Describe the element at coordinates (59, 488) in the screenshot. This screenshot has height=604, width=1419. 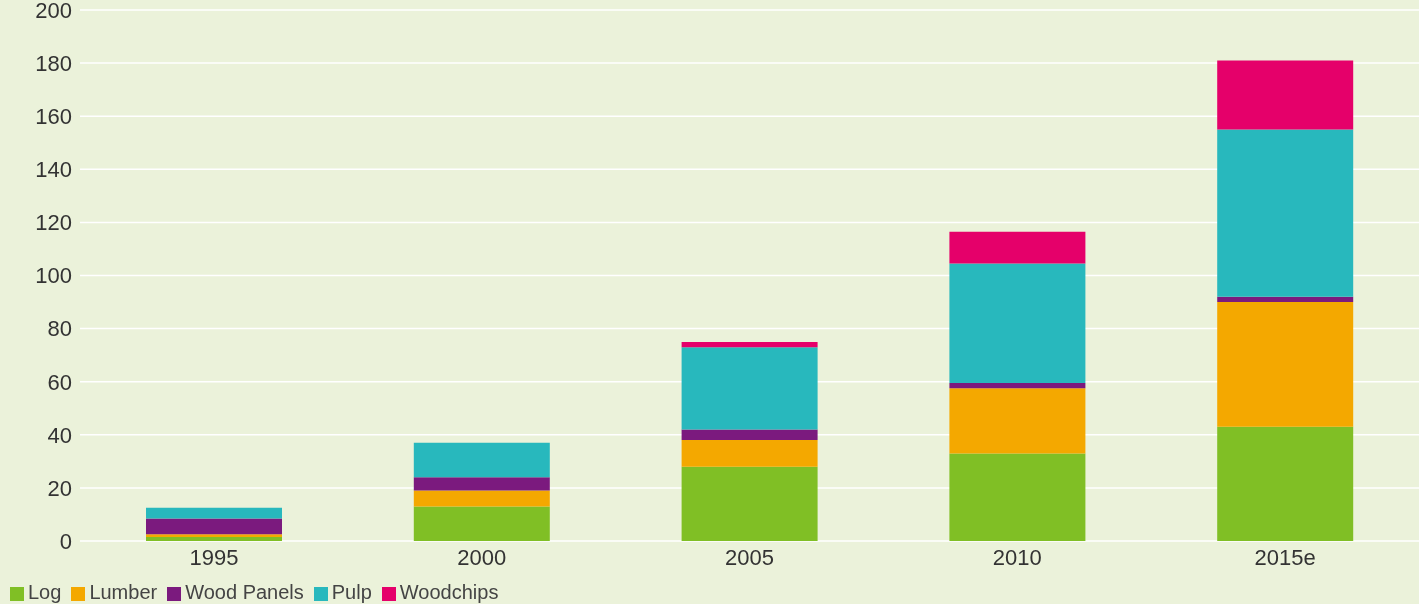
I see `y-tick-label: 20` at that location.